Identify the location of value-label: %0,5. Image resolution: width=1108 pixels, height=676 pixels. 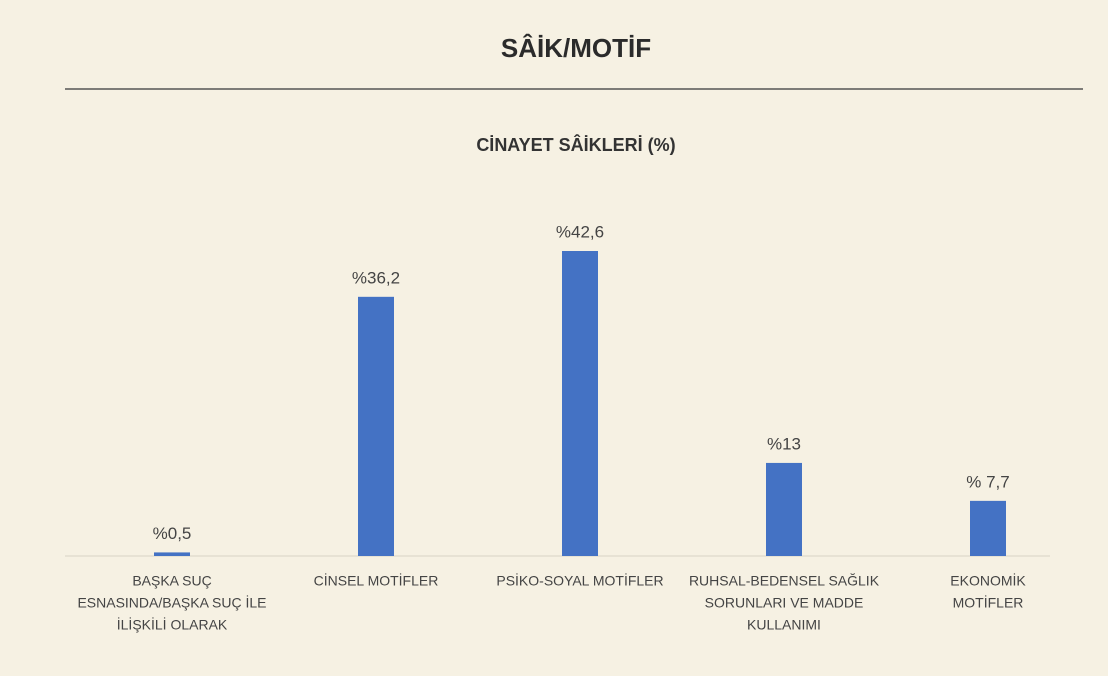
(172, 533).